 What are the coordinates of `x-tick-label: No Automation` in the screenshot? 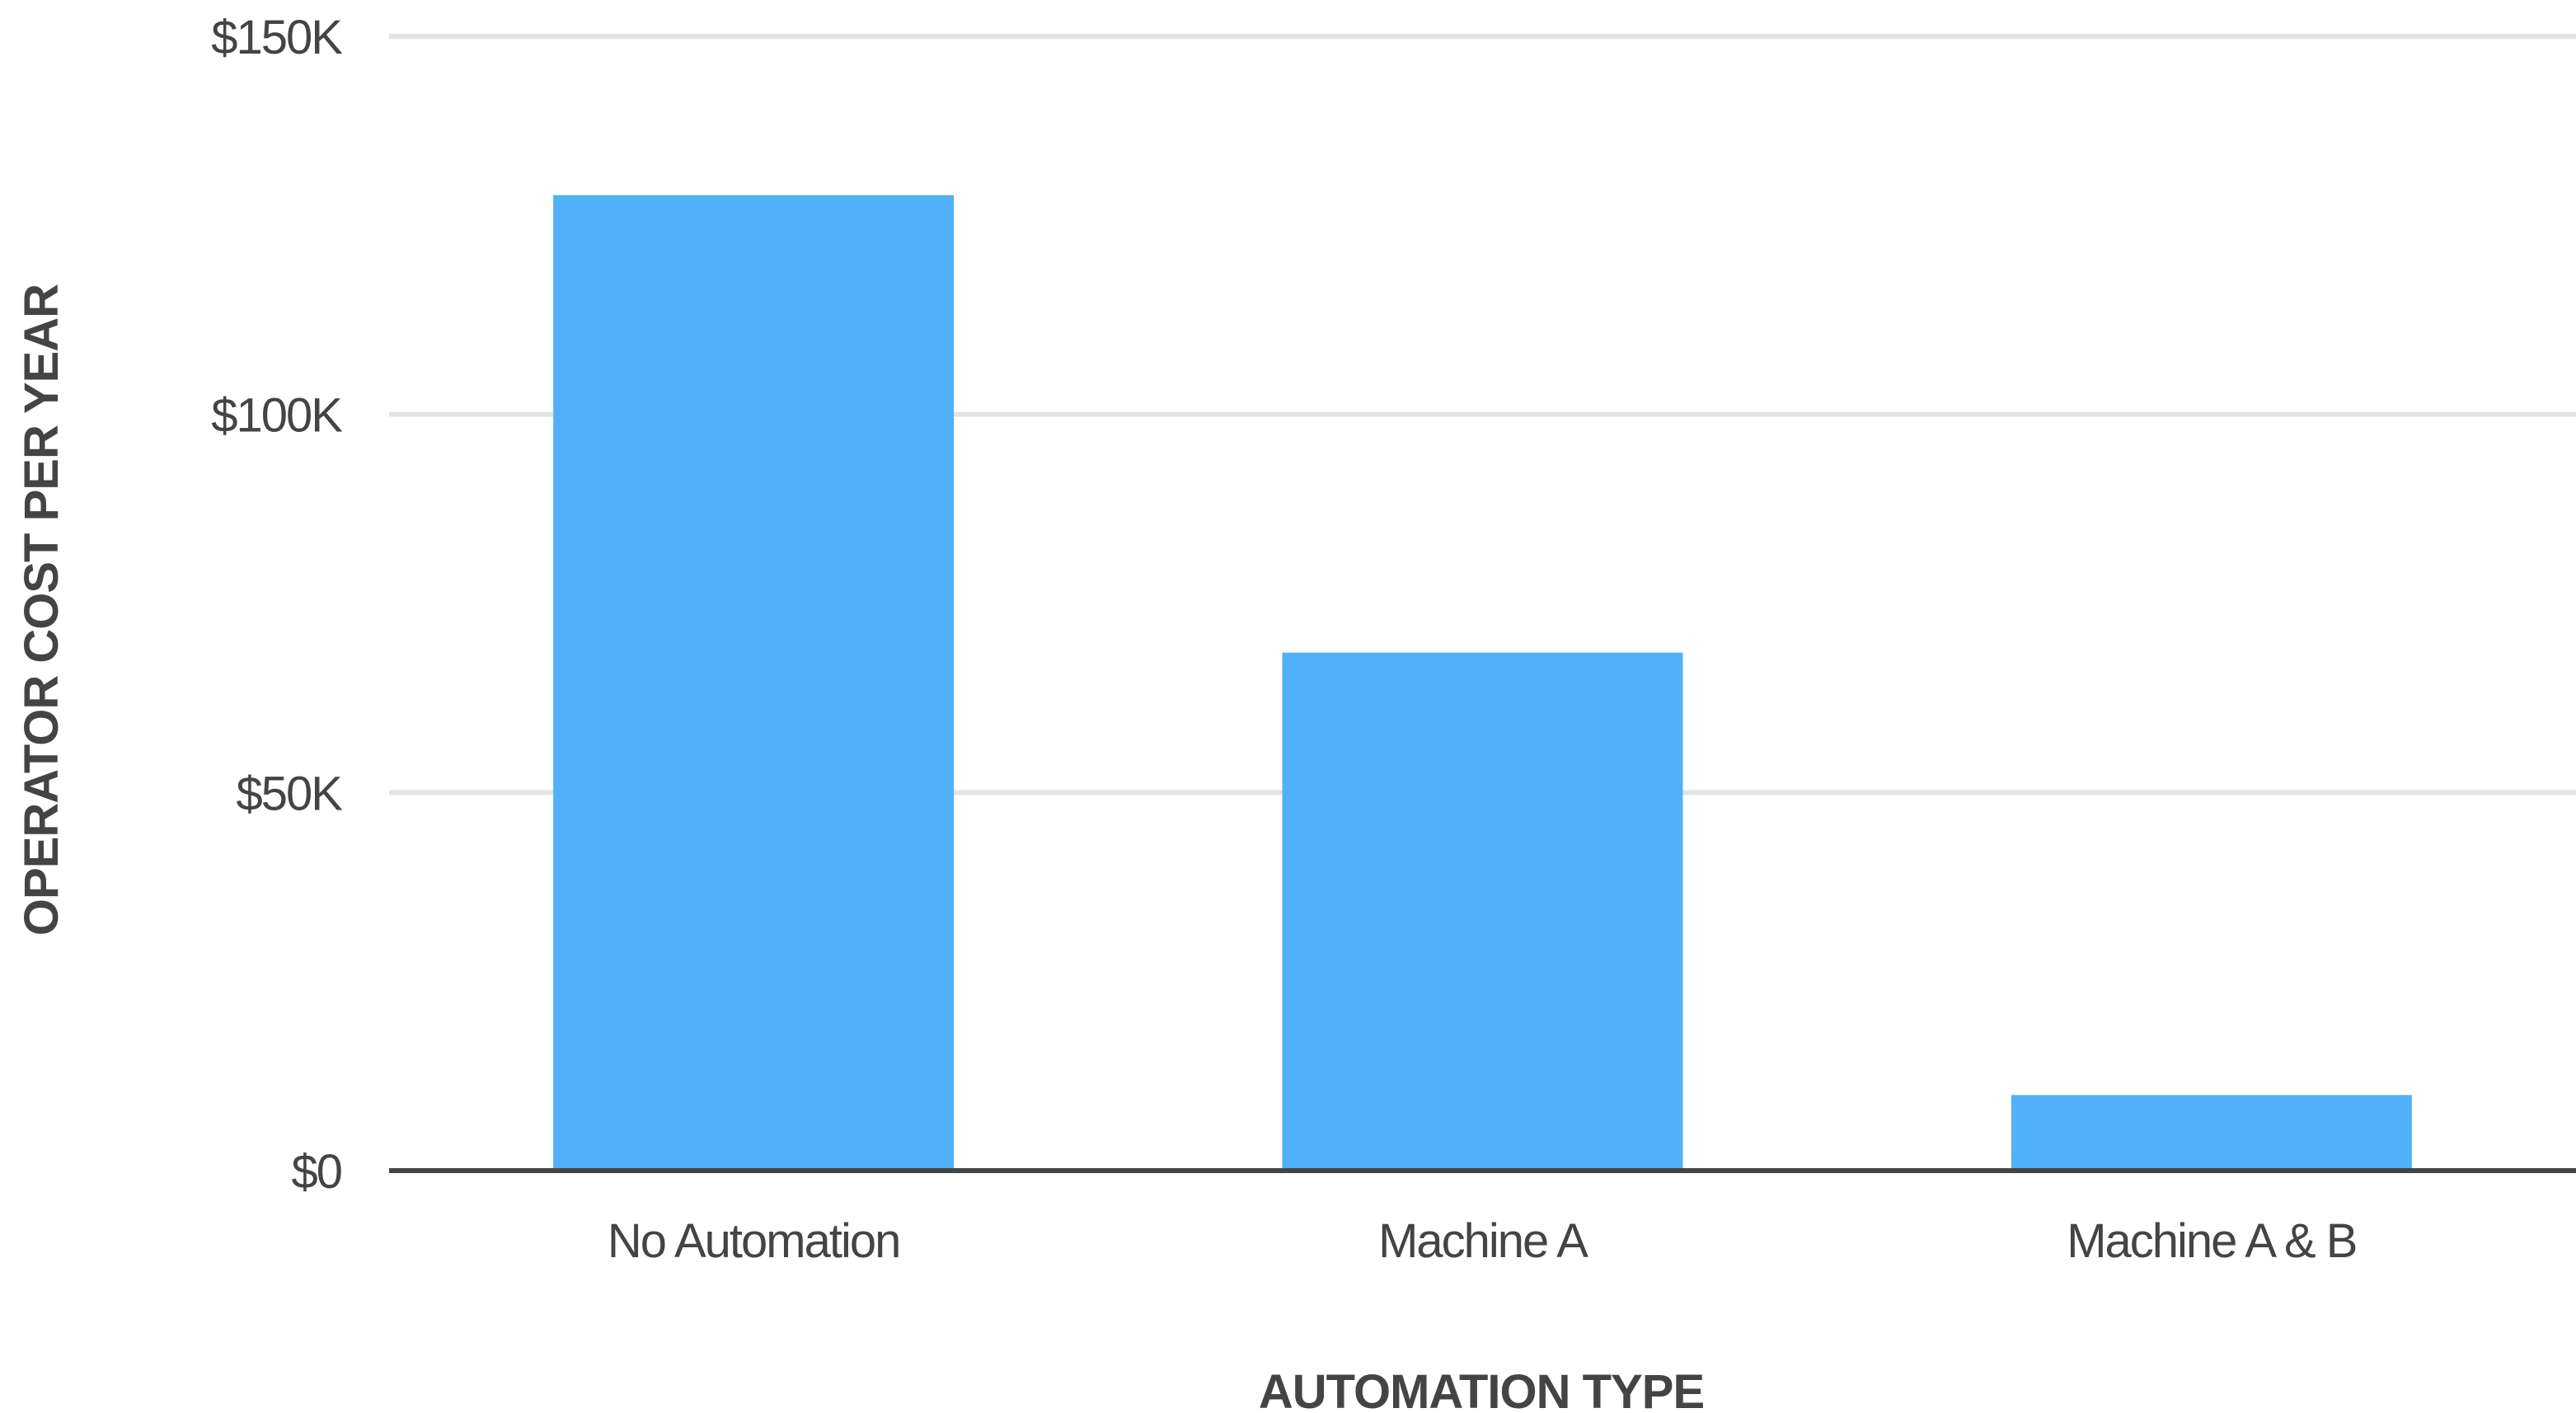 It's located at (754, 1241).